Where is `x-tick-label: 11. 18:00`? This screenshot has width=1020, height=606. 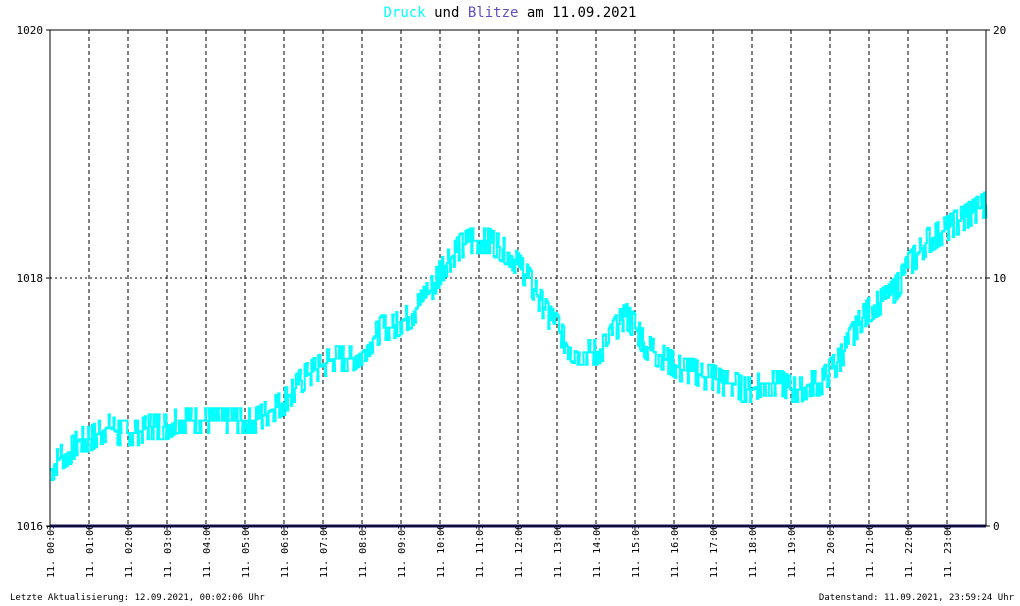 x-tick-label: 11. 18:00 is located at coordinates (753, 551).